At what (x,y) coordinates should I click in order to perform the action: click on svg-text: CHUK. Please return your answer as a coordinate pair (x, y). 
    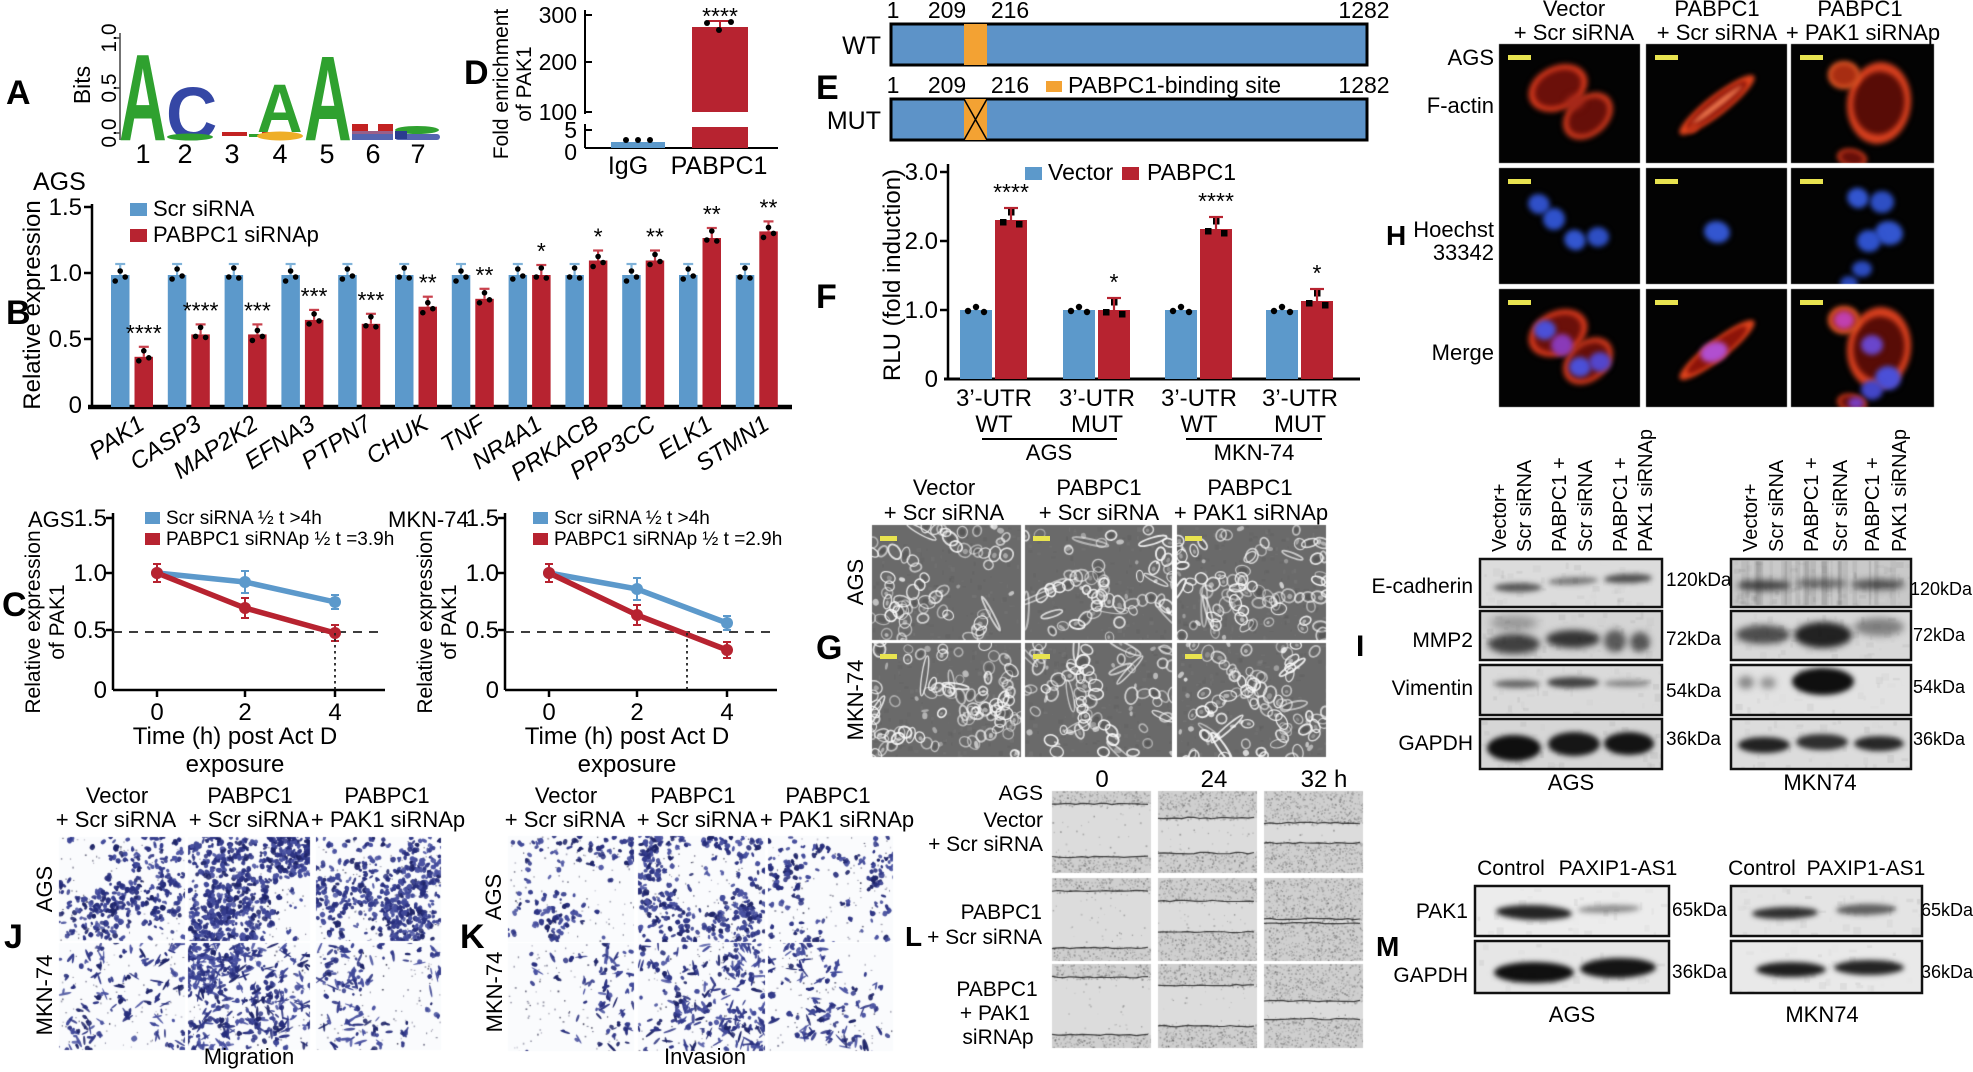
    Looking at the image, I should click on (398, 440).